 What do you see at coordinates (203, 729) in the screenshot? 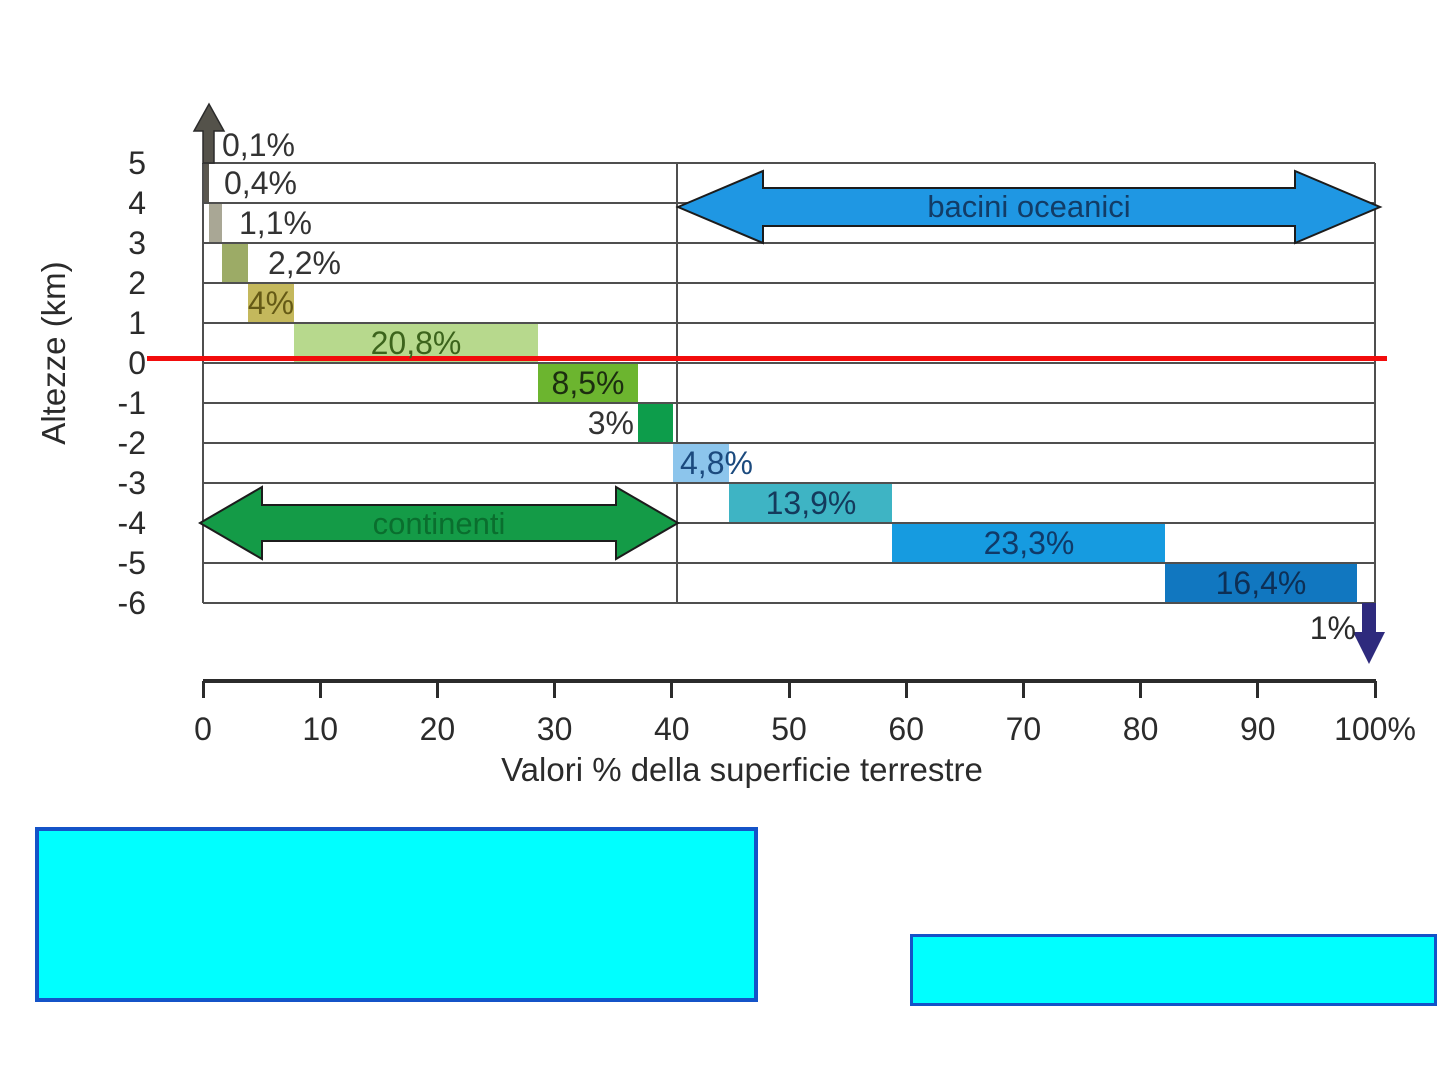
I see `x-tick-label: 0` at bounding box center [203, 729].